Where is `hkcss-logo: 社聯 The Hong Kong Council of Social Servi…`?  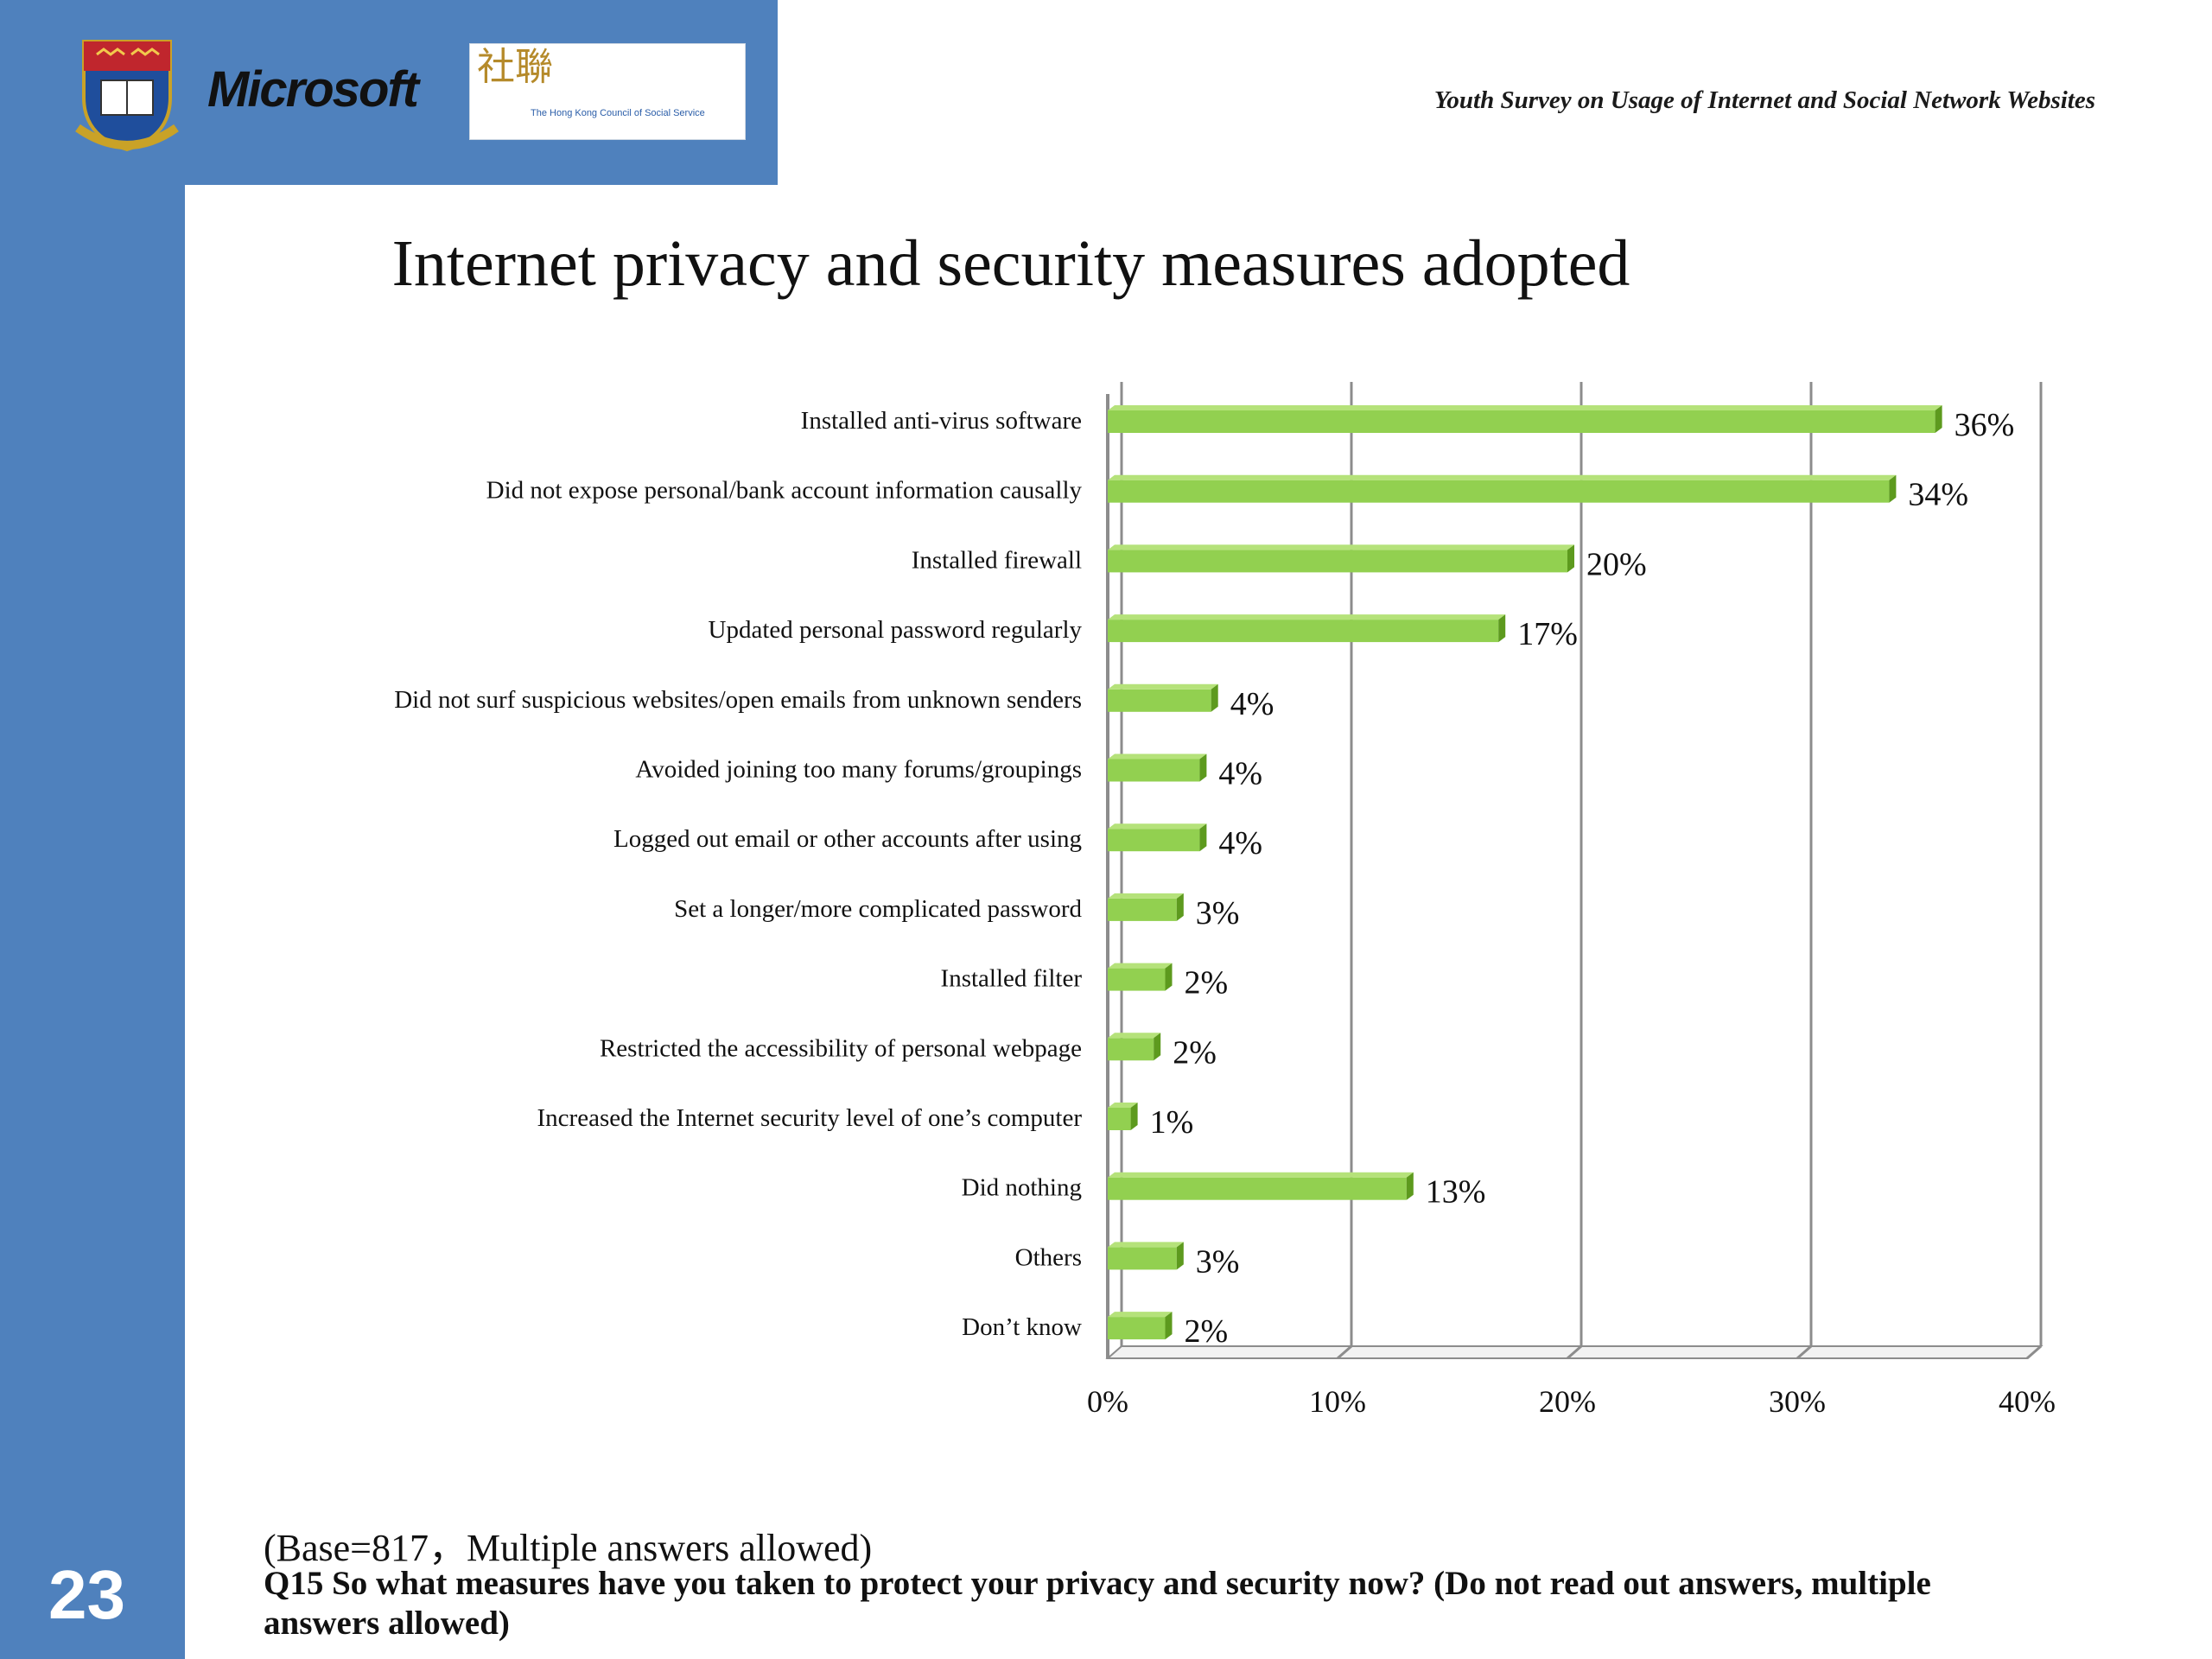 hkcss-logo: 社聯 The Hong Kong Council of Social Servi… is located at coordinates (607, 91).